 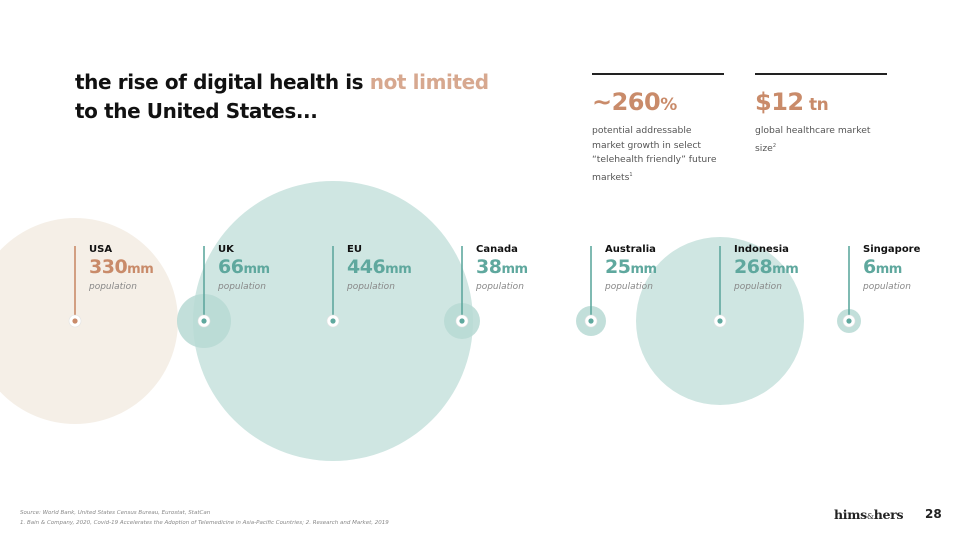 What do you see at coordinates (720, 321) in the screenshot?
I see `marker-dot-indonesia` at bounding box center [720, 321].